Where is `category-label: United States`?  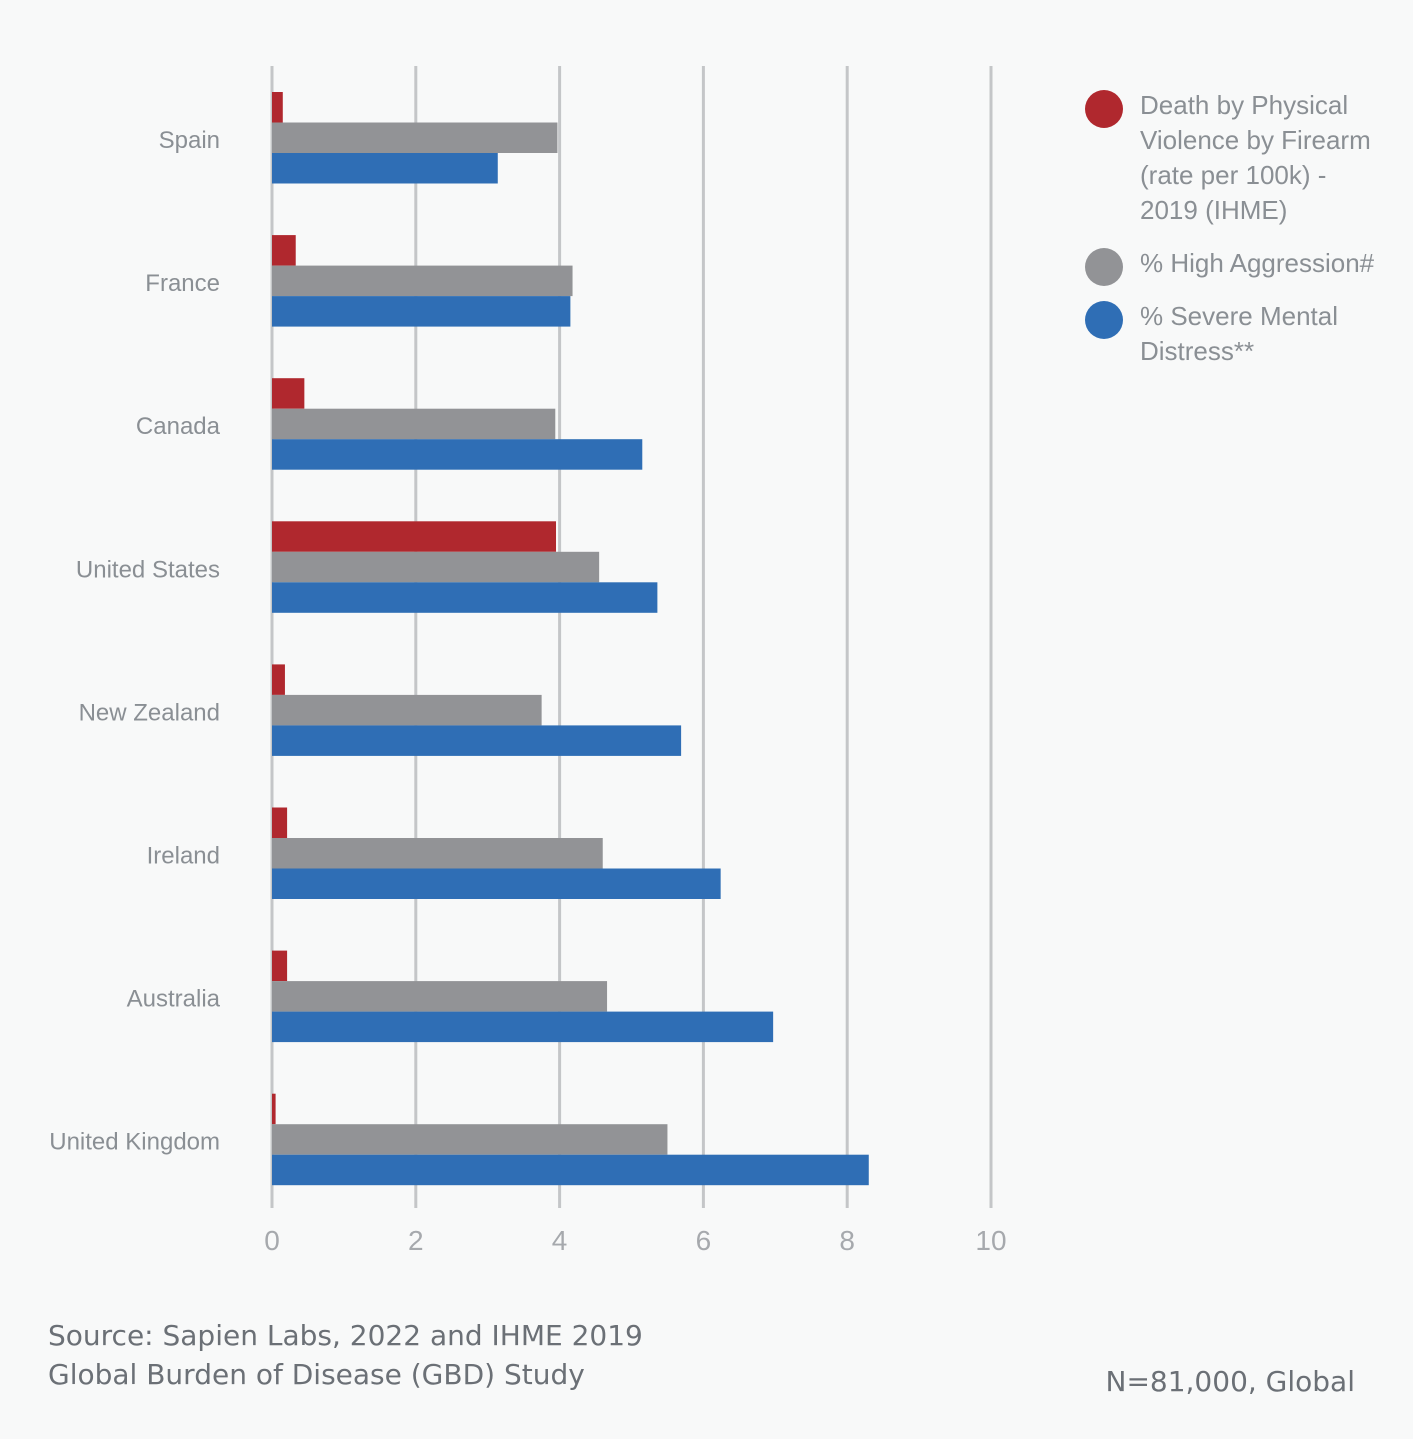 category-label: United States is located at coordinates (148, 569).